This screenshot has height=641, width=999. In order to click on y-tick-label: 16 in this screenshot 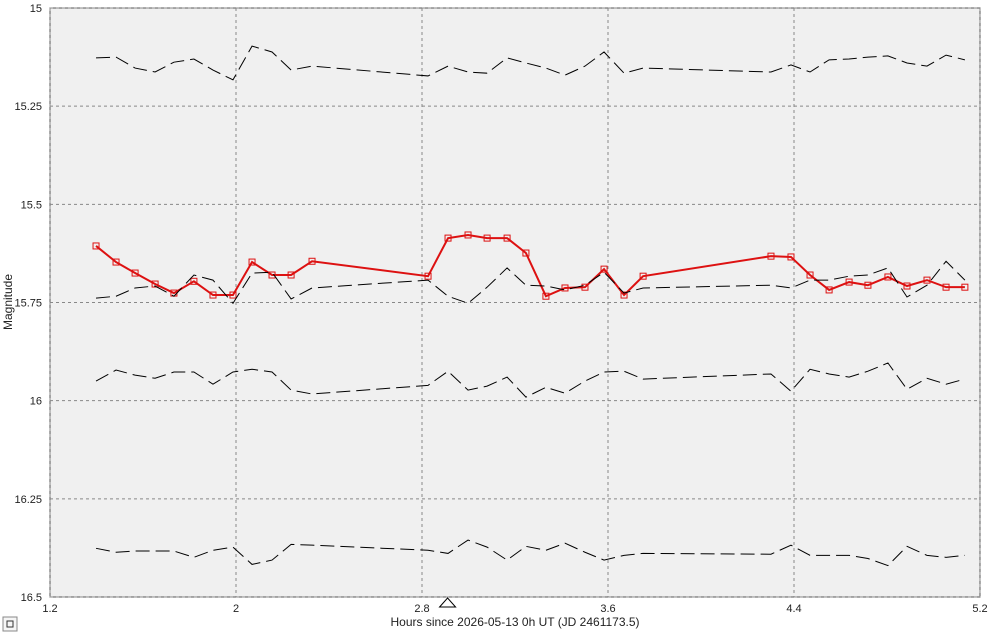, I will do `click(36, 402)`.